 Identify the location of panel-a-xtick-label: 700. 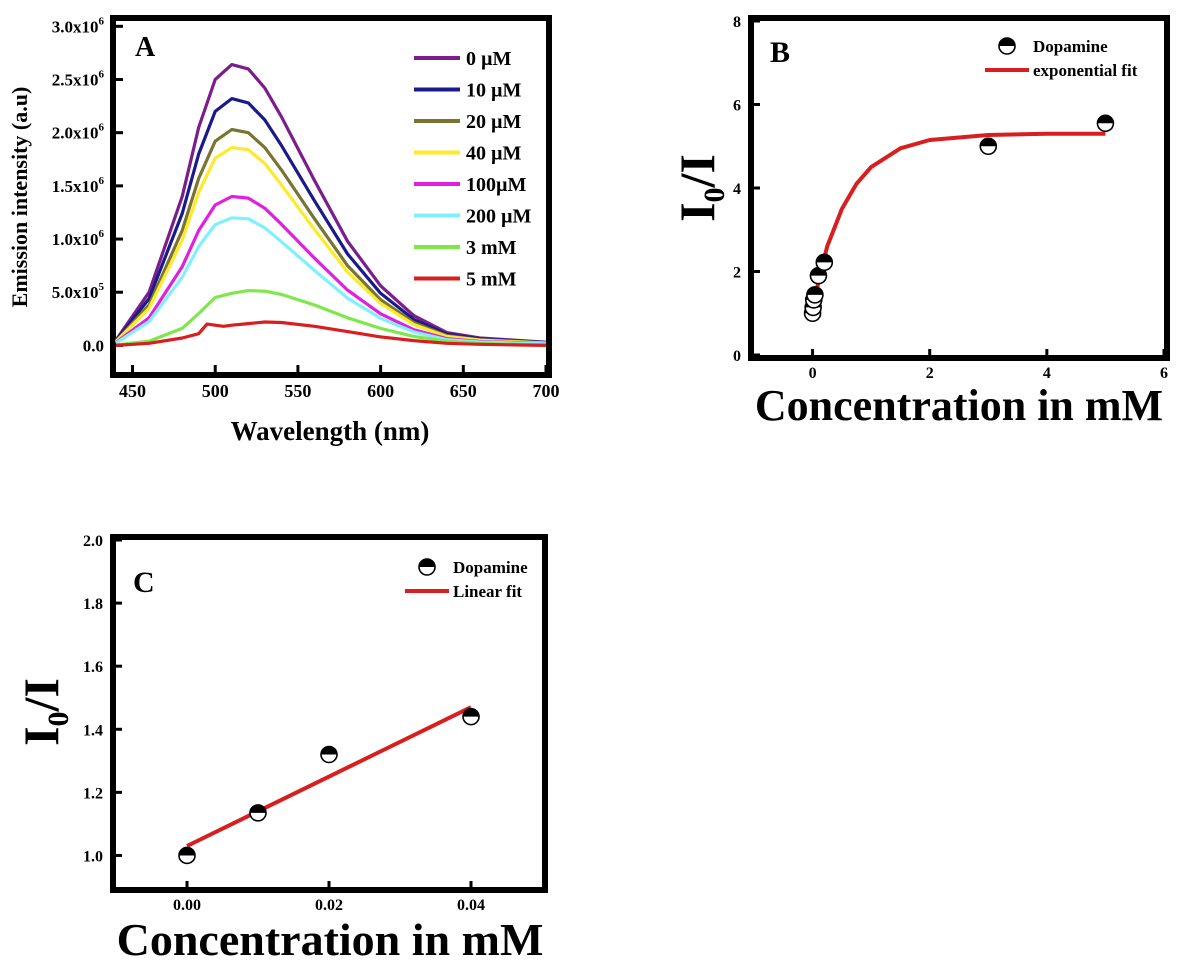
(546, 391).